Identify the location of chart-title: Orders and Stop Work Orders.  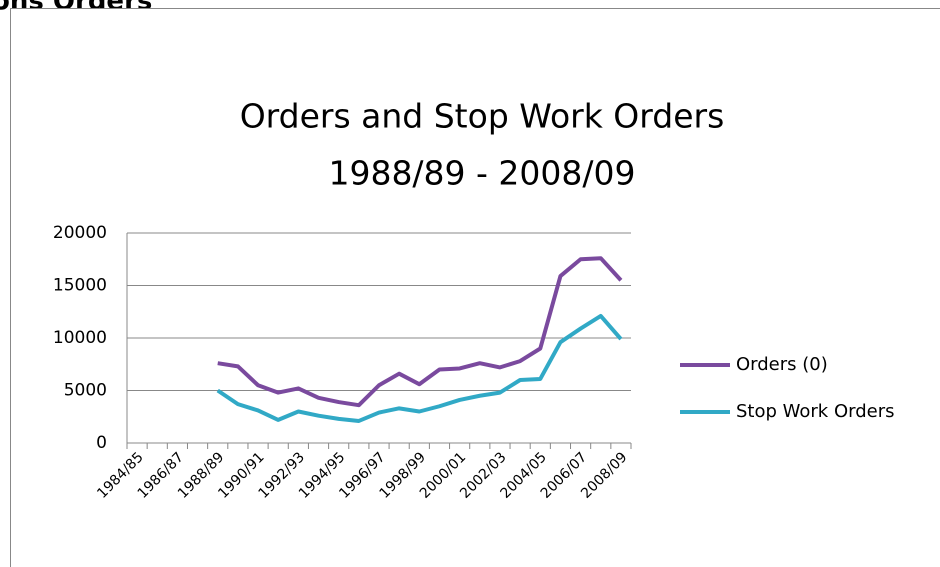
(482, 116).